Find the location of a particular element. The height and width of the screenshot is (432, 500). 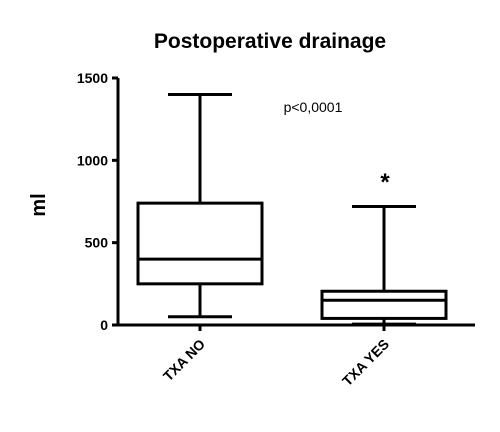

x-tick-label: TXA YES is located at coordinates (365, 362).